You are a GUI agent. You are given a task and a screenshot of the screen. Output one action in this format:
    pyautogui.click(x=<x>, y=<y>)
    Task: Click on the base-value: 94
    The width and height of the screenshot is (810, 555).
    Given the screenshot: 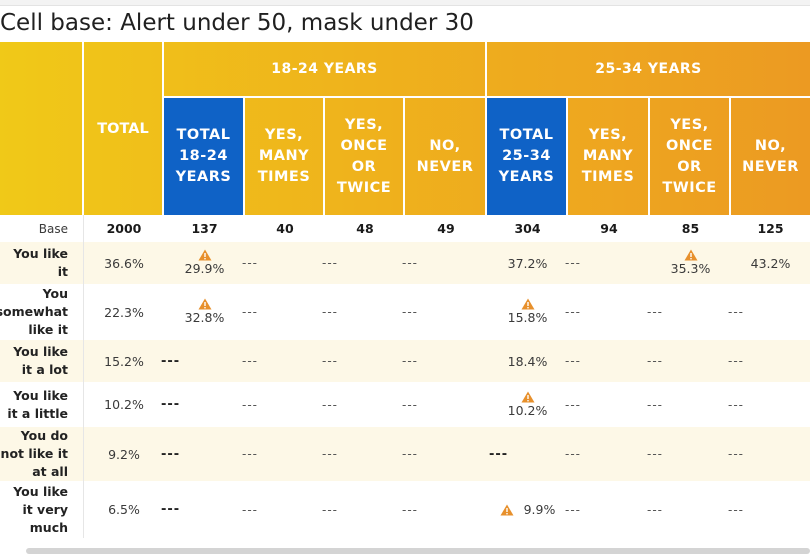 What is the action you would take?
    pyautogui.click(x=609, y=228)
    